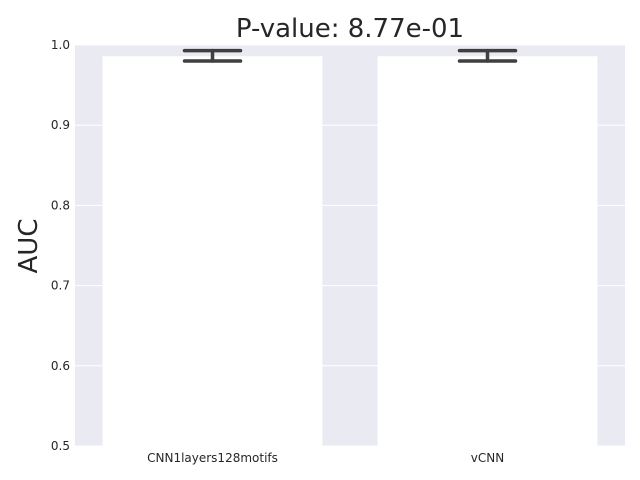 This screenshot has width=640, height=480. I want to click on y-tick-label: 0.6, so click(60, 366).